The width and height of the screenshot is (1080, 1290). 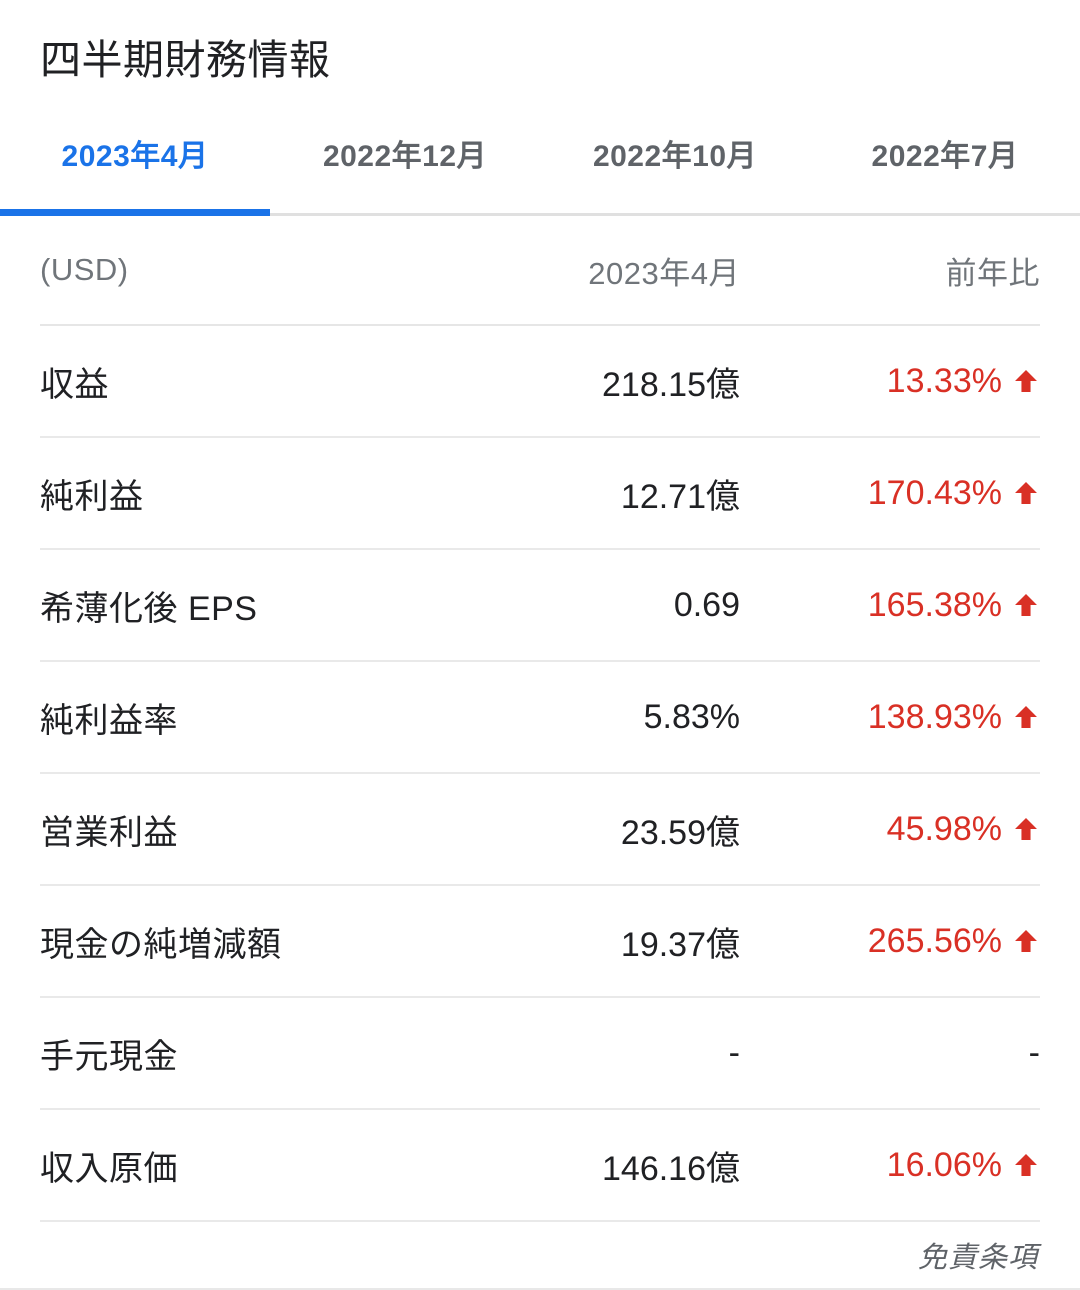 What do you see at coordinates (680, 944) in the screenshot?
I see `row-value: 19.37億` at bounding box center [680, 944].